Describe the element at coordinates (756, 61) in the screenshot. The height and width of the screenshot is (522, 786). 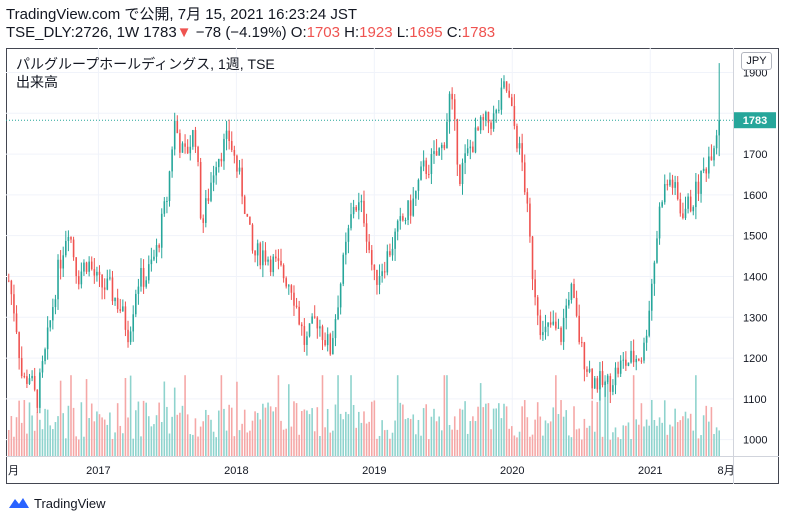
I see `currency-button: JPY` at that location.